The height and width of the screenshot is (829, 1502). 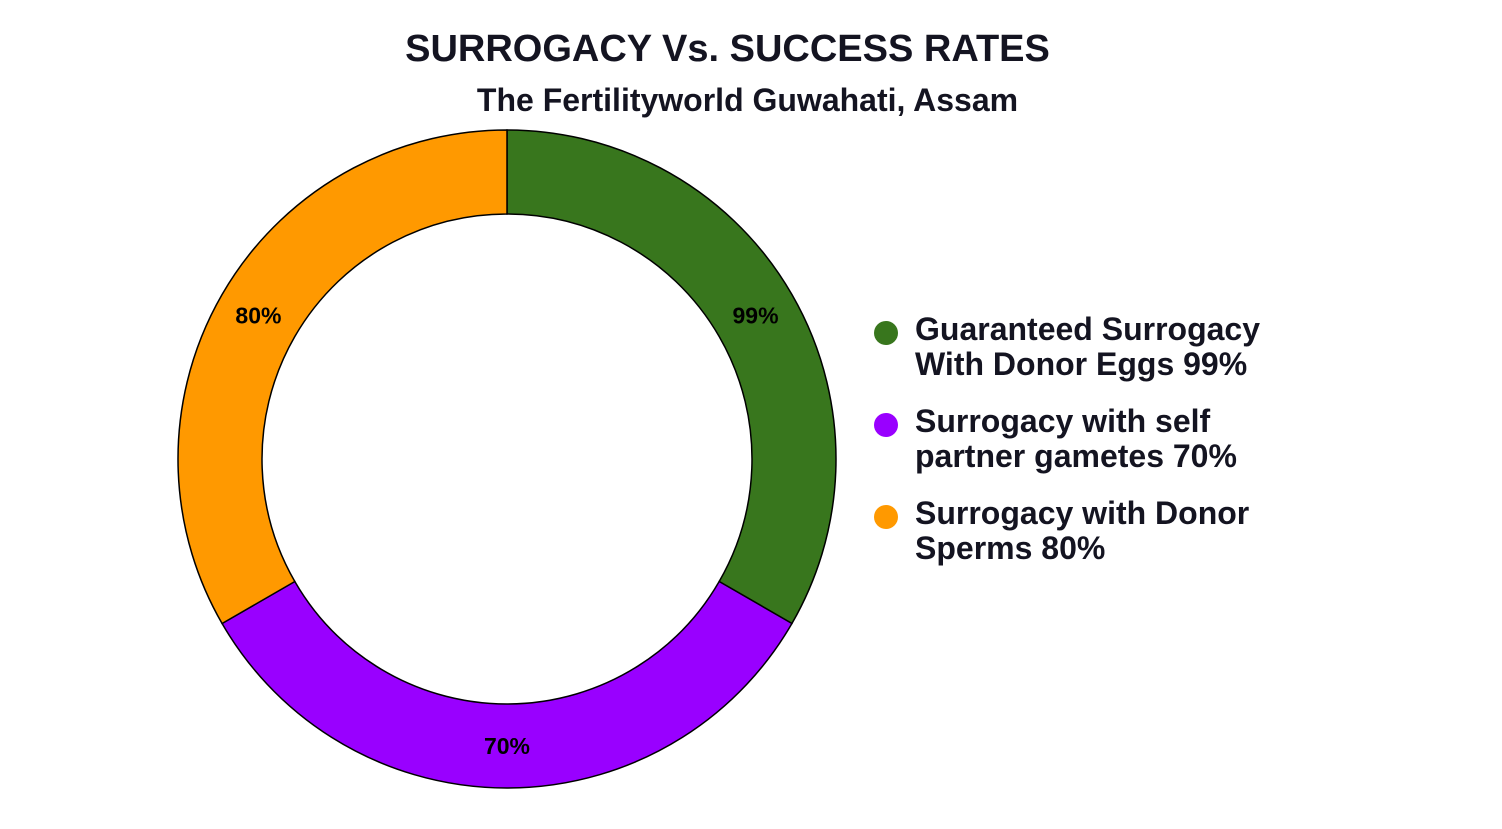 What do you see at coordinates (1087, 346) in the screenshot?
I see `legend-label: Guaranteed Surrogacy With Donor Eggs 99%` at bounding box center [1087, 346].